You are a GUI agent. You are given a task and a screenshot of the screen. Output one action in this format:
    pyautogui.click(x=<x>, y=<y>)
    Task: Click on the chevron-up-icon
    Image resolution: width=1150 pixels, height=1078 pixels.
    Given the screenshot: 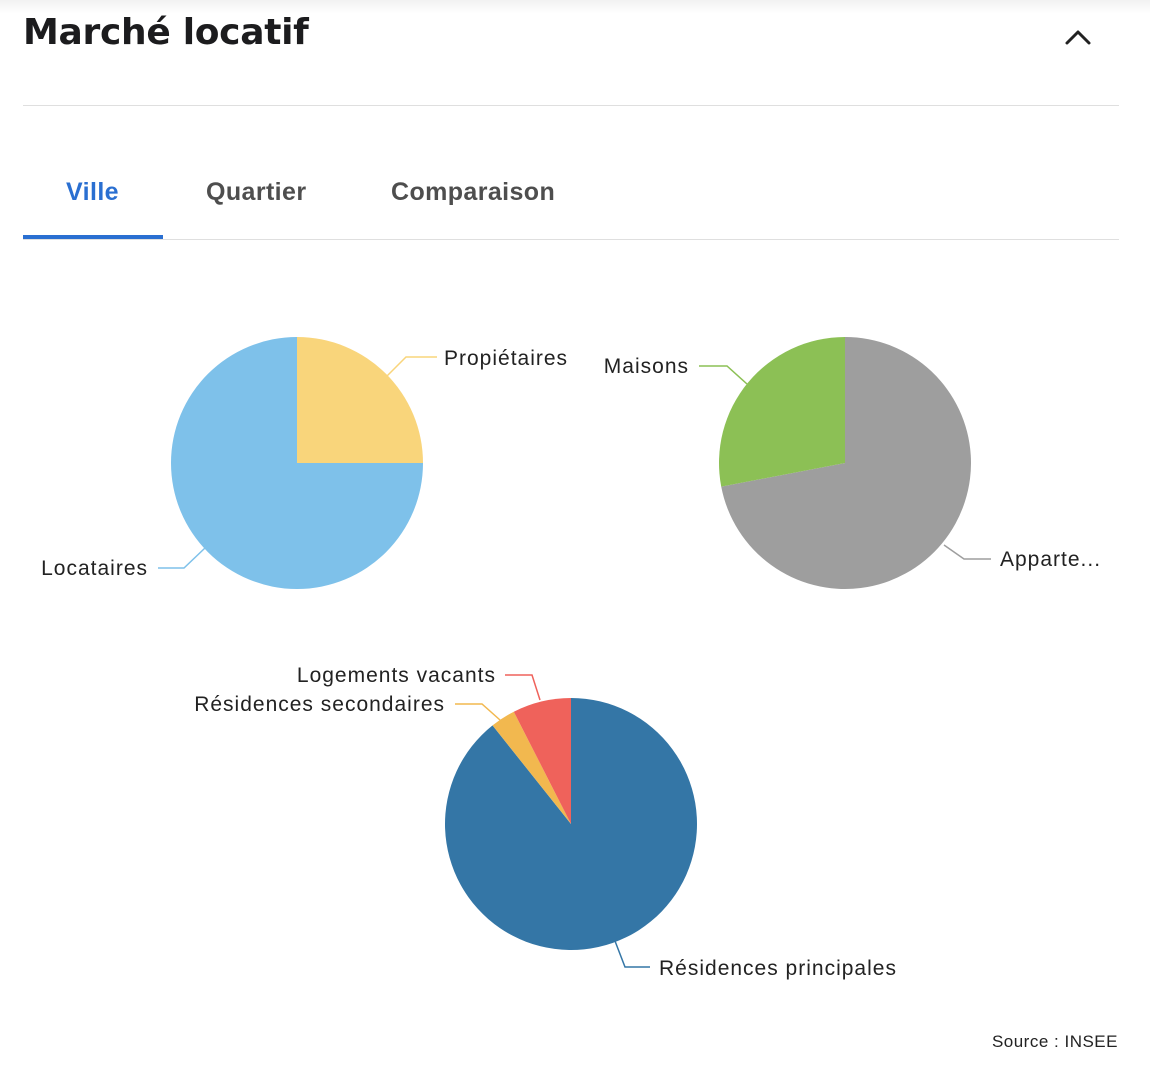 What is the action you would take?
    pyautogui.click(x=1078, y=37)
    